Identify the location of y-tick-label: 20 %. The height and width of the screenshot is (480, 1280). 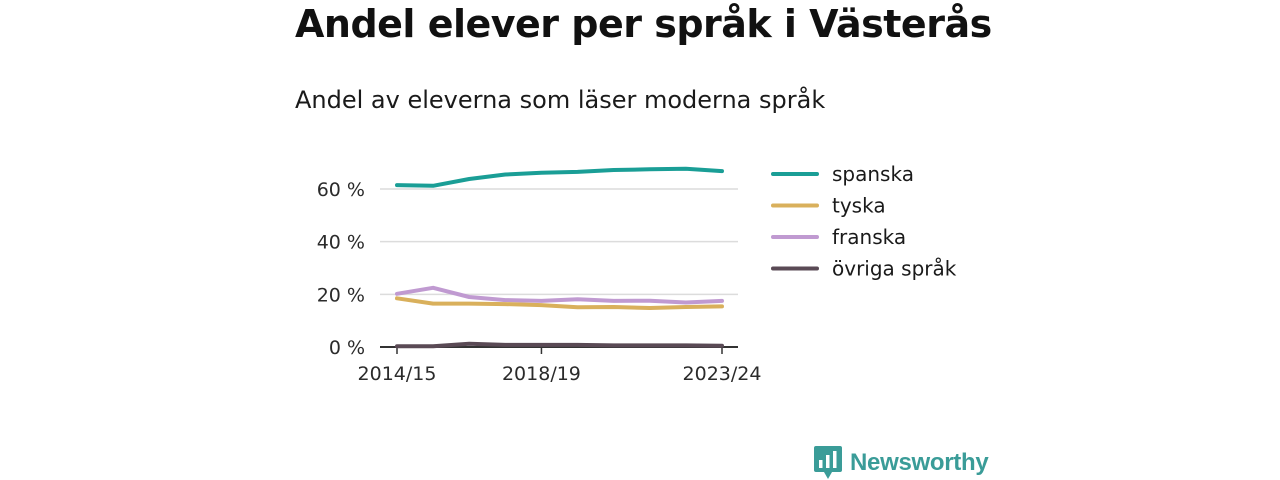
(341, 295).